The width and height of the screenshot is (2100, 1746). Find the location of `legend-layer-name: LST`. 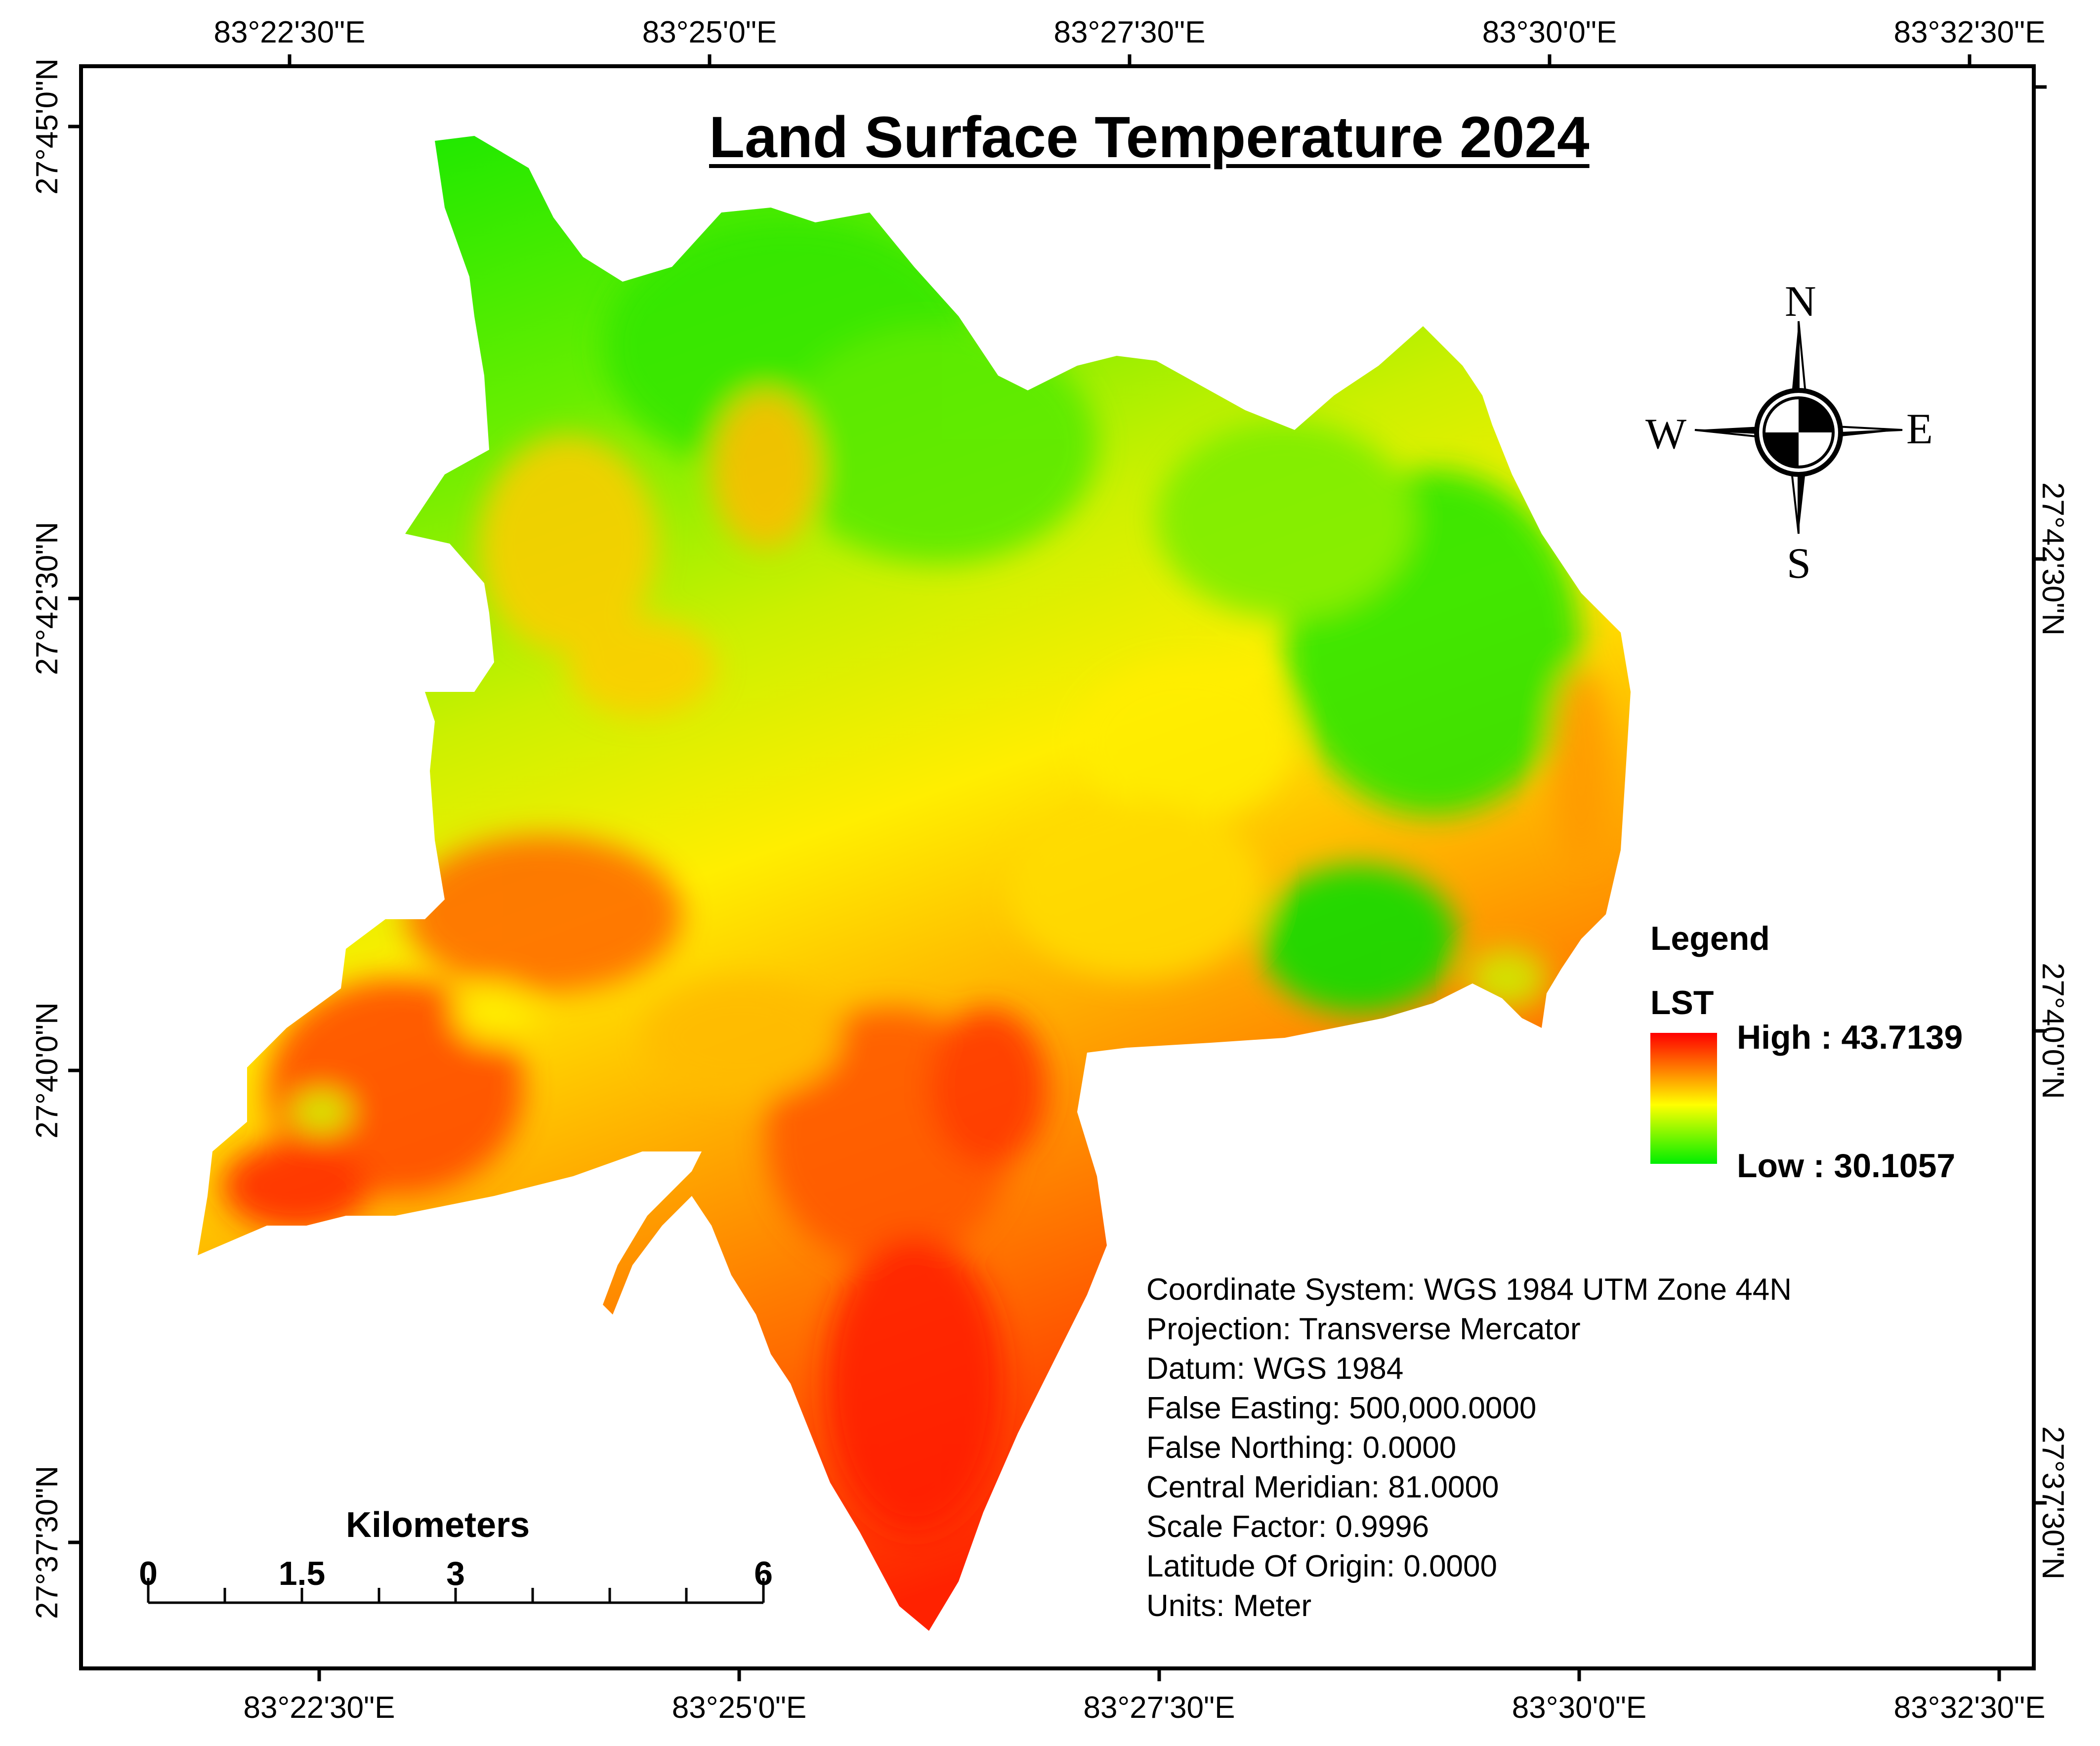

legend-layer-name: LST is located at coordinates (1682, 1003).